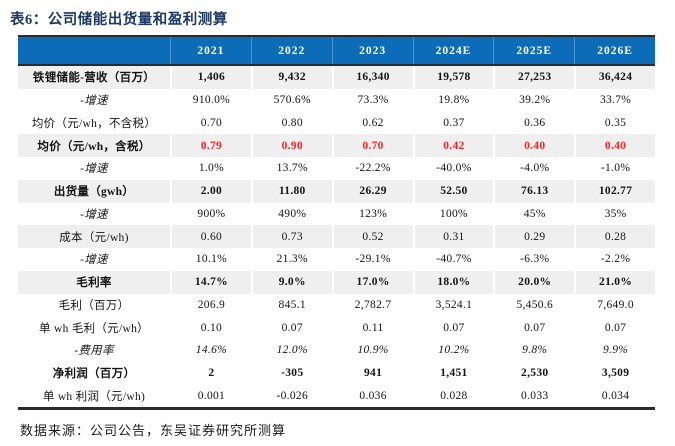  Describe the element at coordinates (210, 50) in the screenshot. I see `header-cell-year: 2021` at that location.